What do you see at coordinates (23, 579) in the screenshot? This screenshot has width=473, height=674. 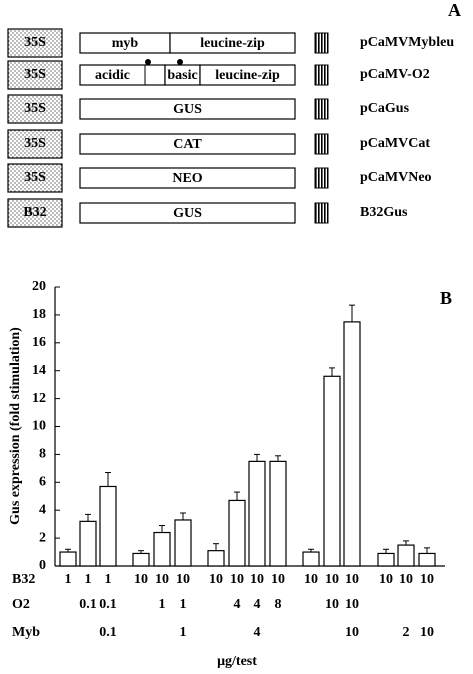 I see `table-row-label: B32` at bounding box center [23, 579].